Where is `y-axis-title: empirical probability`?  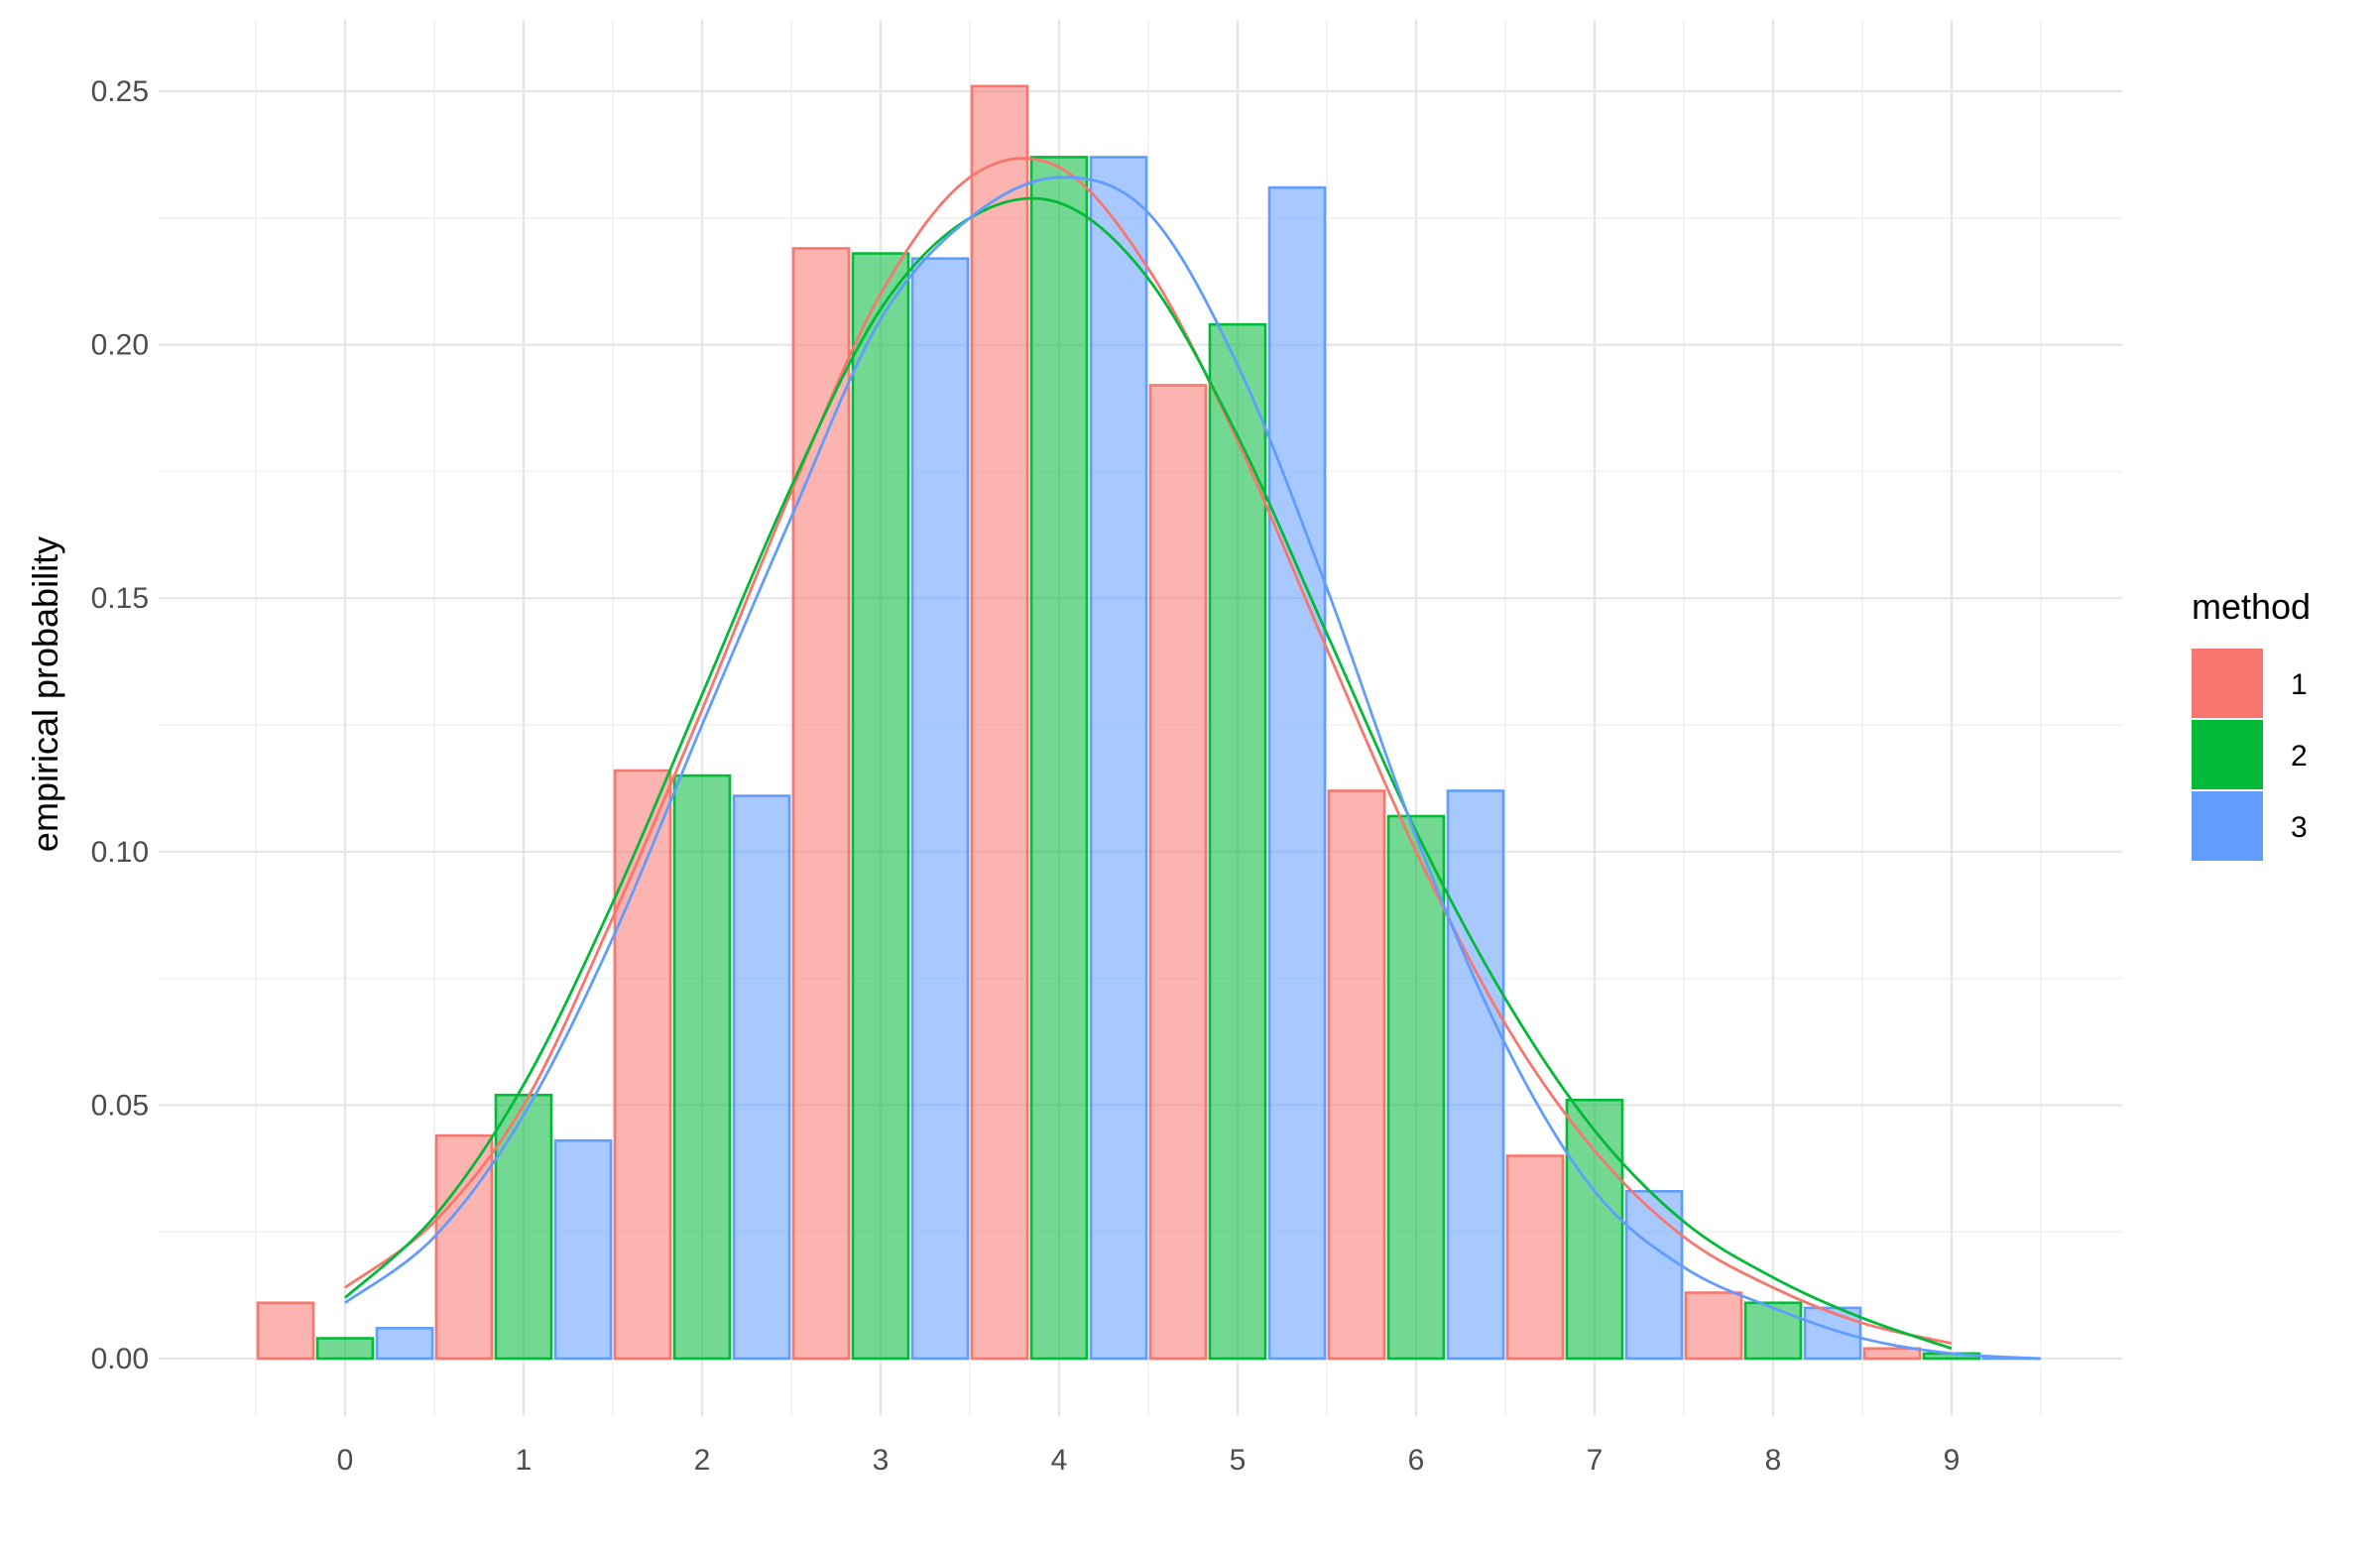
y-axis-title: empirical probability is located at coordinates (45, 694).